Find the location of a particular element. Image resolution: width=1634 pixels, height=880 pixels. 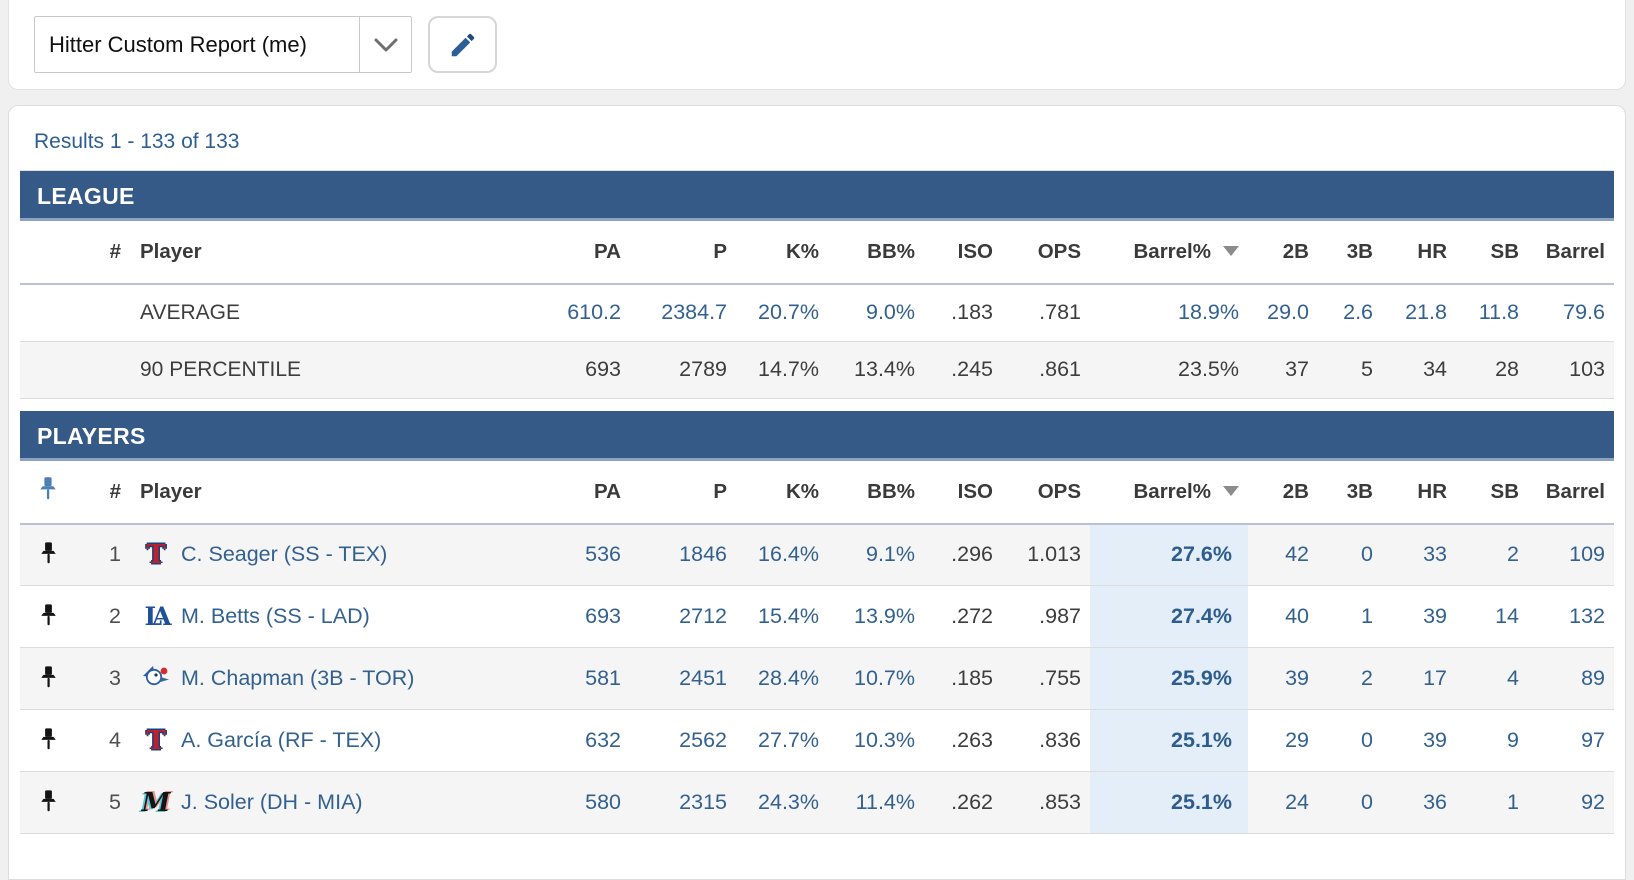

cell-iso: .272 is located at coordinates (972, 616).